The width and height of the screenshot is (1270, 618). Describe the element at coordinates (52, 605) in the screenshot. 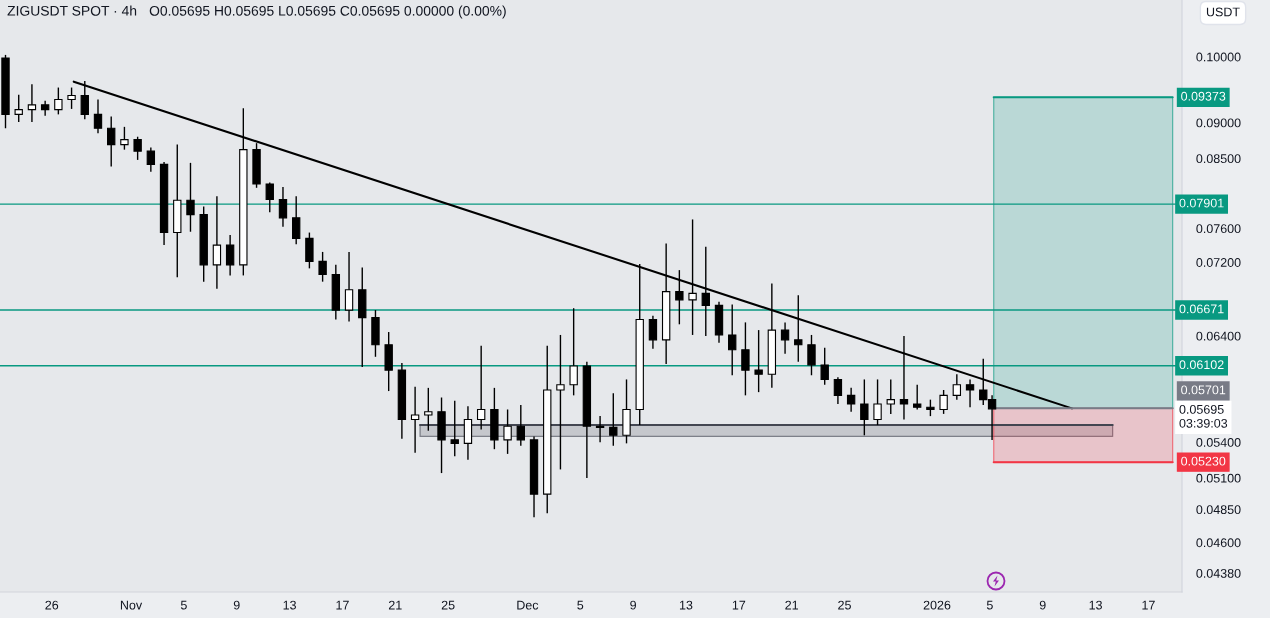

I see `x-tick-label: 26` at that location.